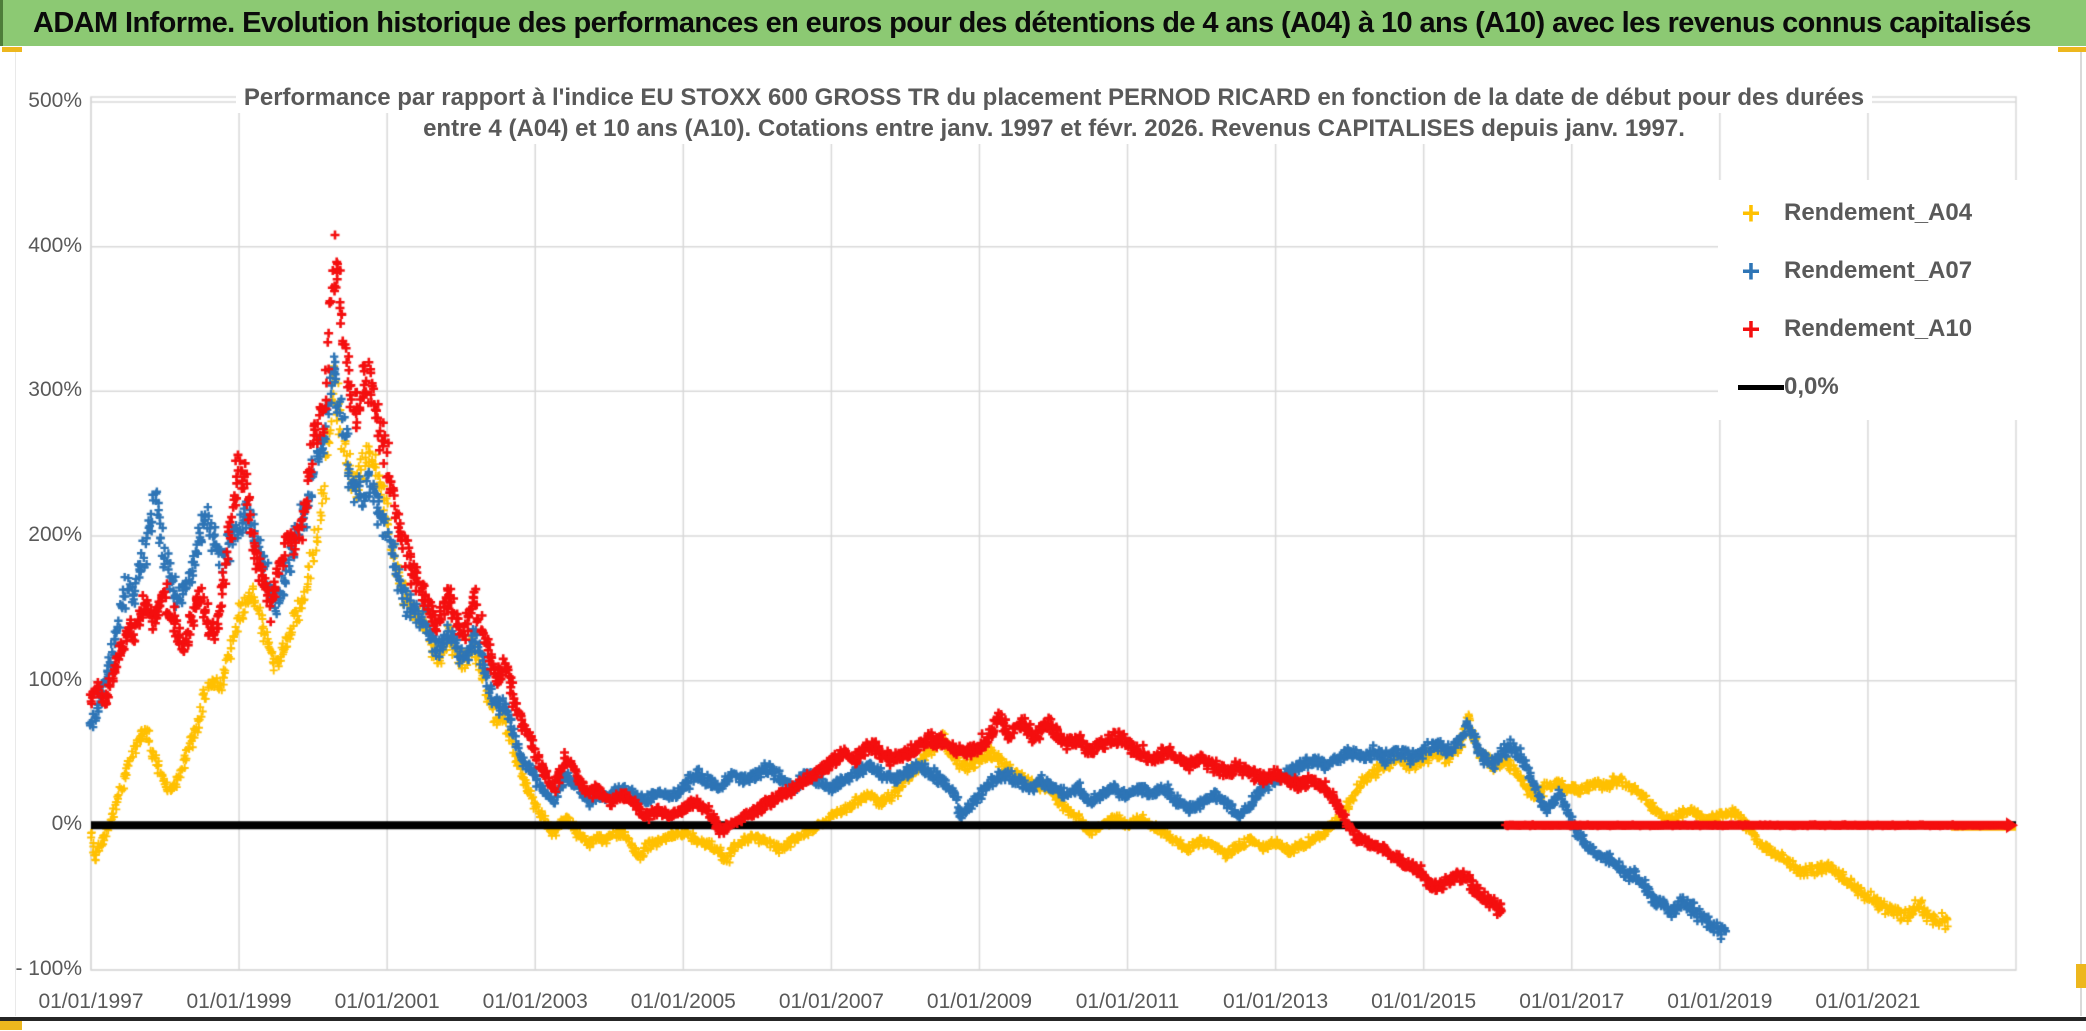 The image size is (2086, 1031). Describe the element at coordinates (387, 1001) in the screenshot. I see `x-axis-tick-label: 01/01/2001` at that location.